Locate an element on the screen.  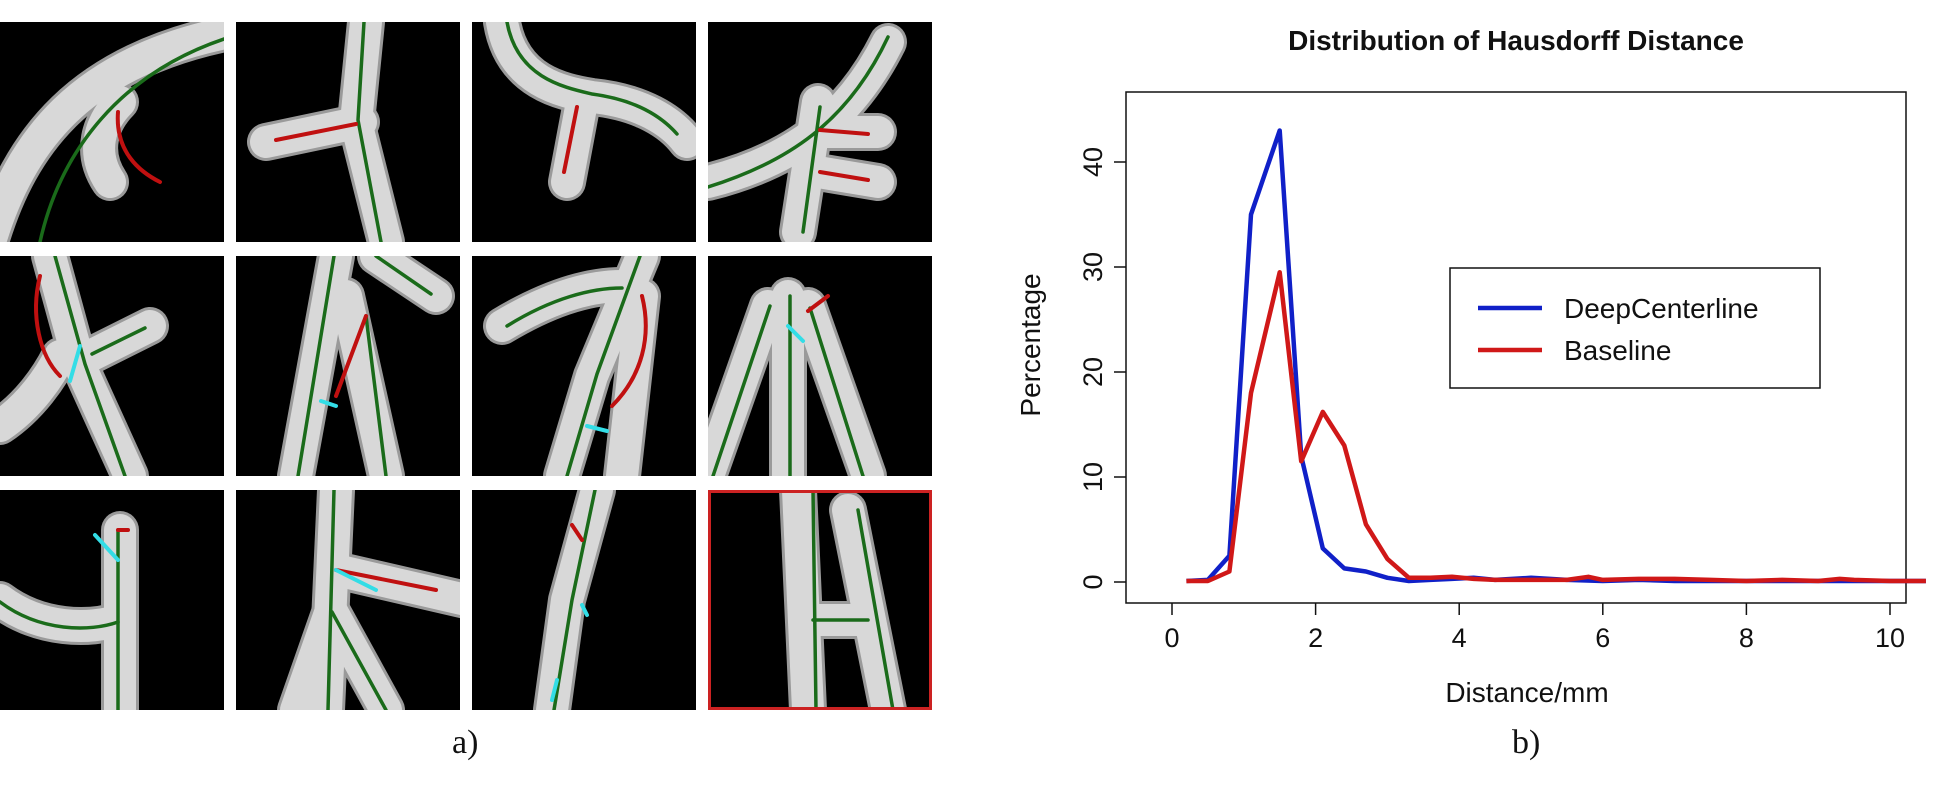
y-tick-label: 0 is located at coordinates (1093, 581).